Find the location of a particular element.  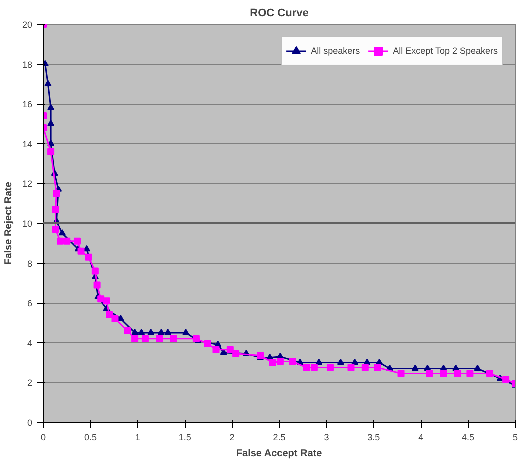

x-tick-label: 3.5 is located at coordinates (374, 437).